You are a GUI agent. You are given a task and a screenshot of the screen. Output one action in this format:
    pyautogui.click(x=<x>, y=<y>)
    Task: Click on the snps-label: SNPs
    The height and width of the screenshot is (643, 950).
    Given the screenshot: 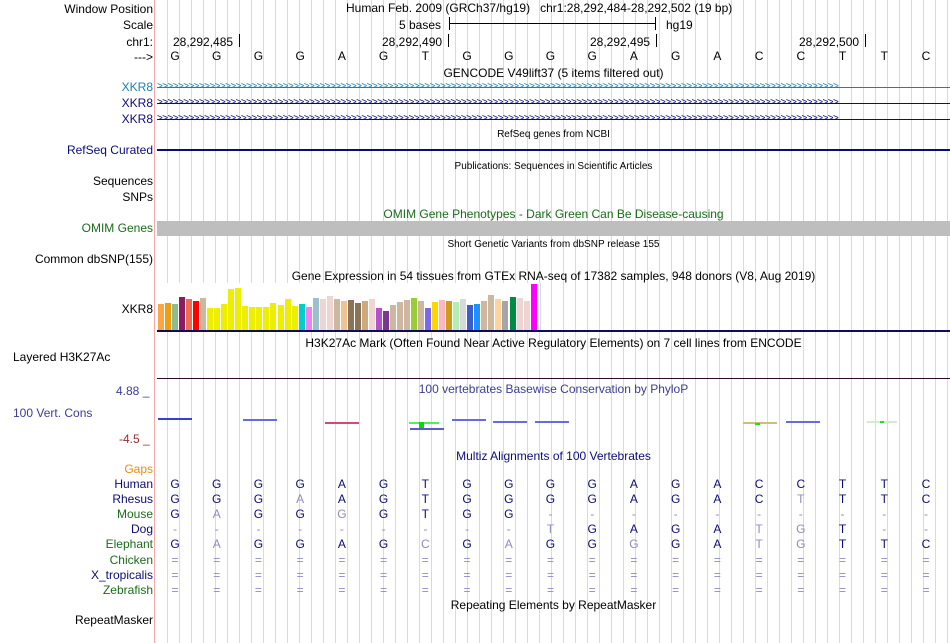 What is the action you would take?
    pyautogui.click(x=137, y=197)
    